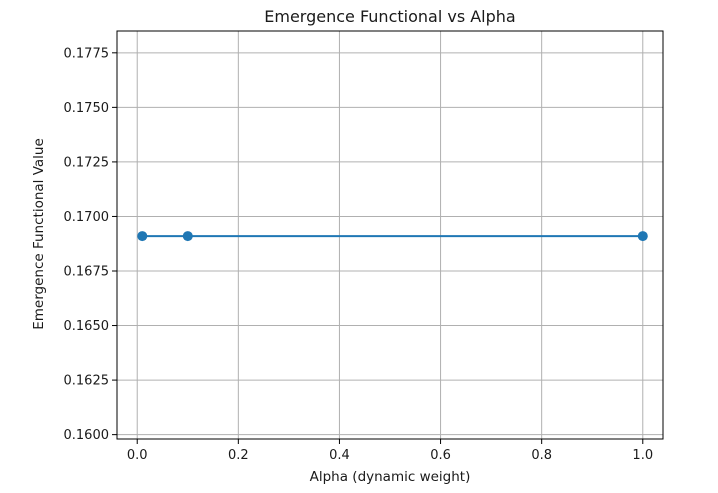  What do you see at coordinates (642, 455) in the screenshot?
I see `x-tick-label: 1.0` at bounding box center [642, 455].